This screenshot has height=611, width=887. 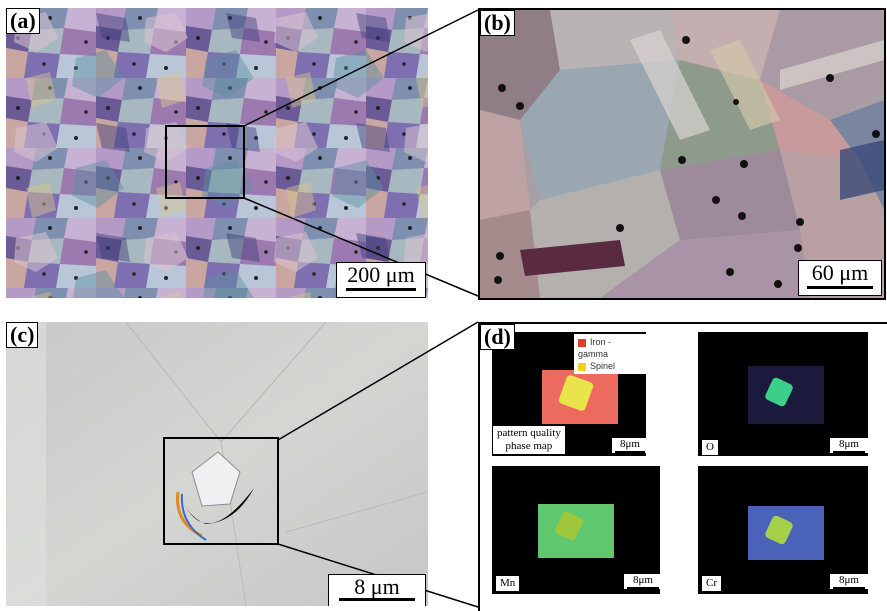 What do you see at coordinates (576, 530) in the screenshot?
I see `mn-map: Mn 8μm` at bounding box center [576, 530].